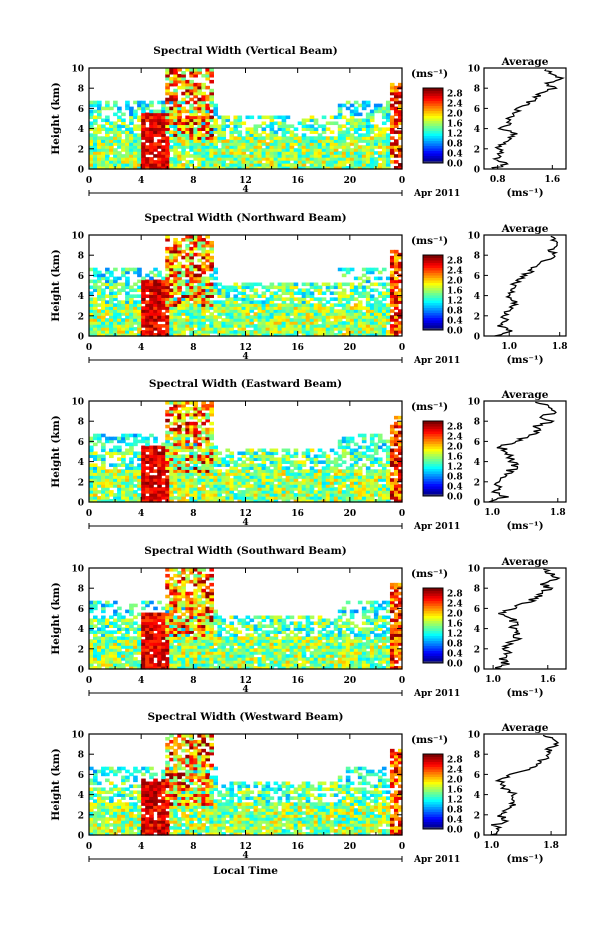 This screenshot has width=616, height=929. I want to click on colorbar-swatch, so click(433, 299).